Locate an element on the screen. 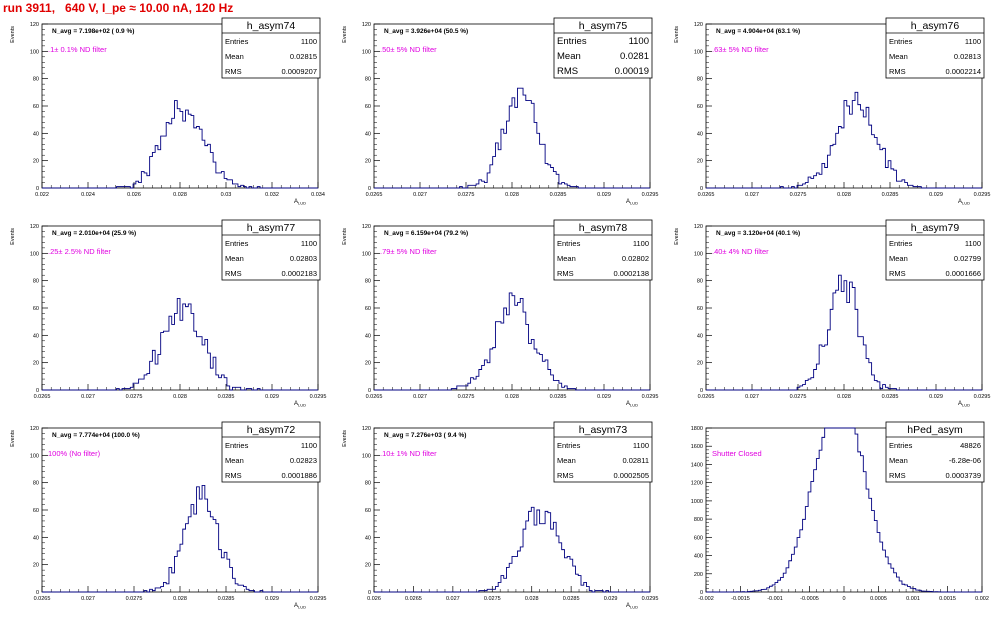  filter-label: 100% (No filter) is located at coordinates (74, 453).